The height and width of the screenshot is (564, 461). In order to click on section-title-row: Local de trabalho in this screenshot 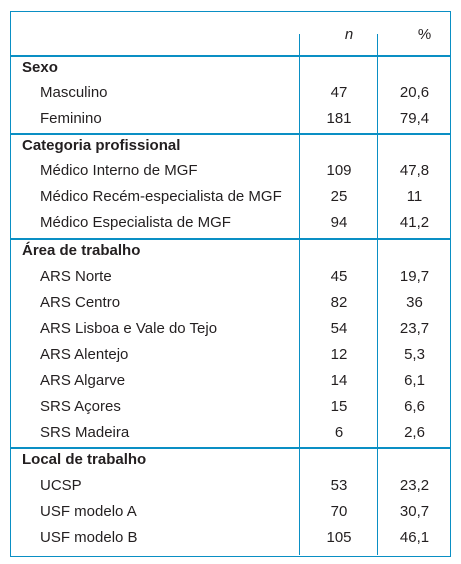, I will do `click(230, 462)`.